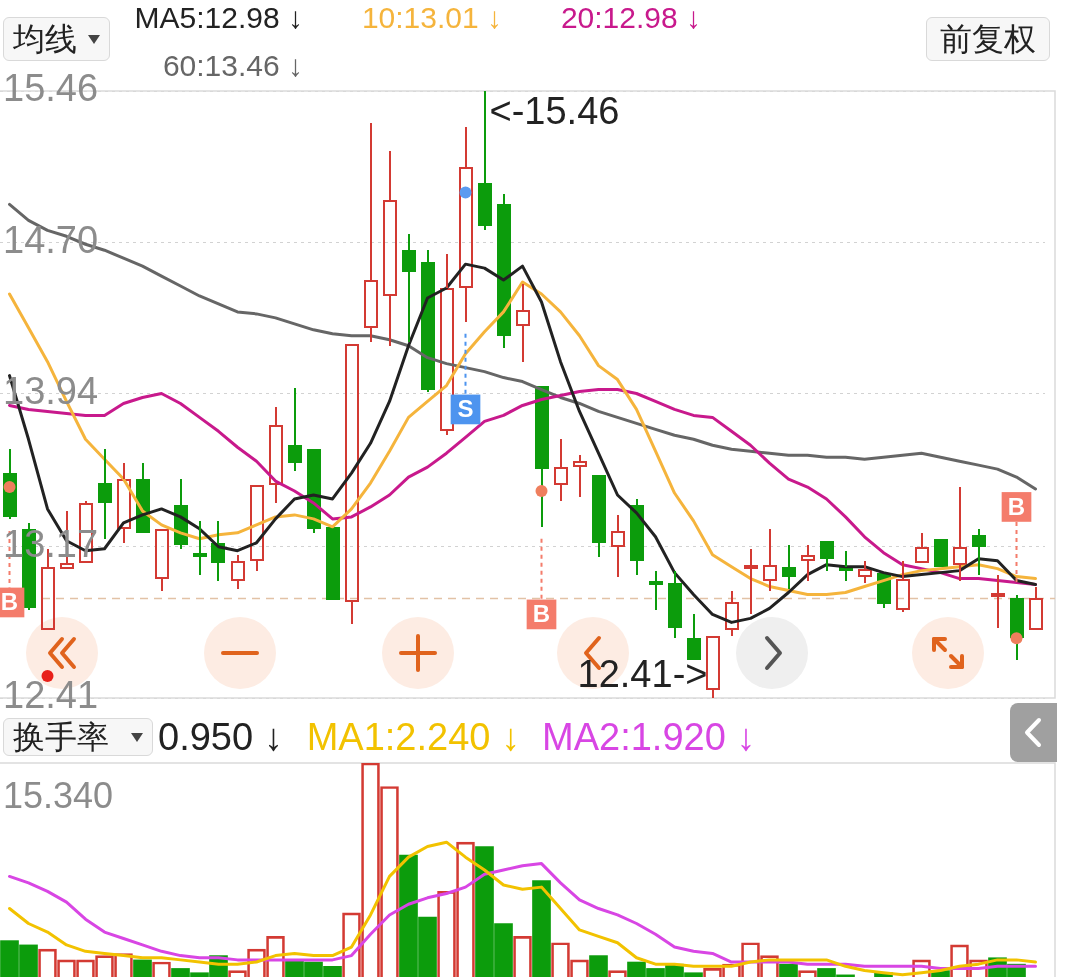  What do you see at coordinates (431, 18) in the screenshot?
I see `text: 10:13.01 ↓` at bounding box center [431, 18].